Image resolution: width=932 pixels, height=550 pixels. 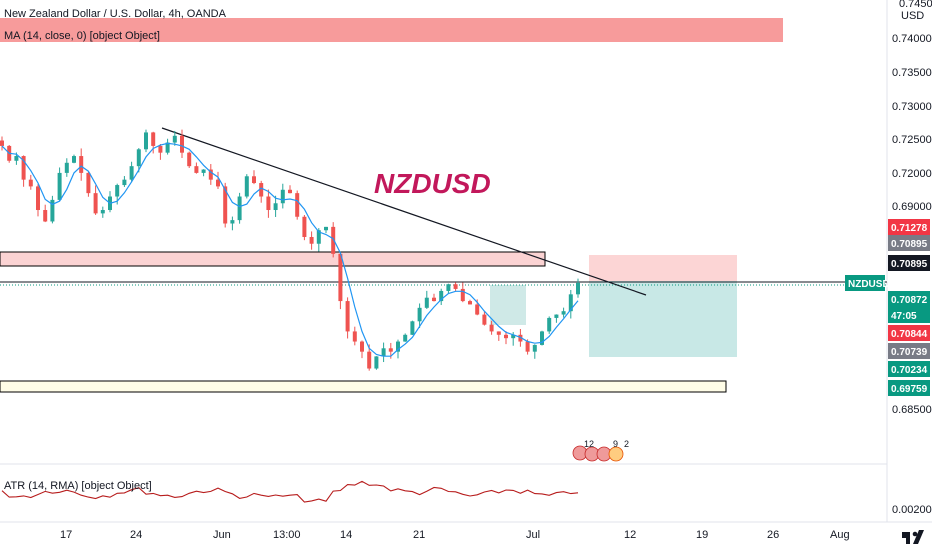 What do you see at coordinates (912, 140) in the screenshot?
I see `price-tick: 0.72500` at bounding box center [912, 140].